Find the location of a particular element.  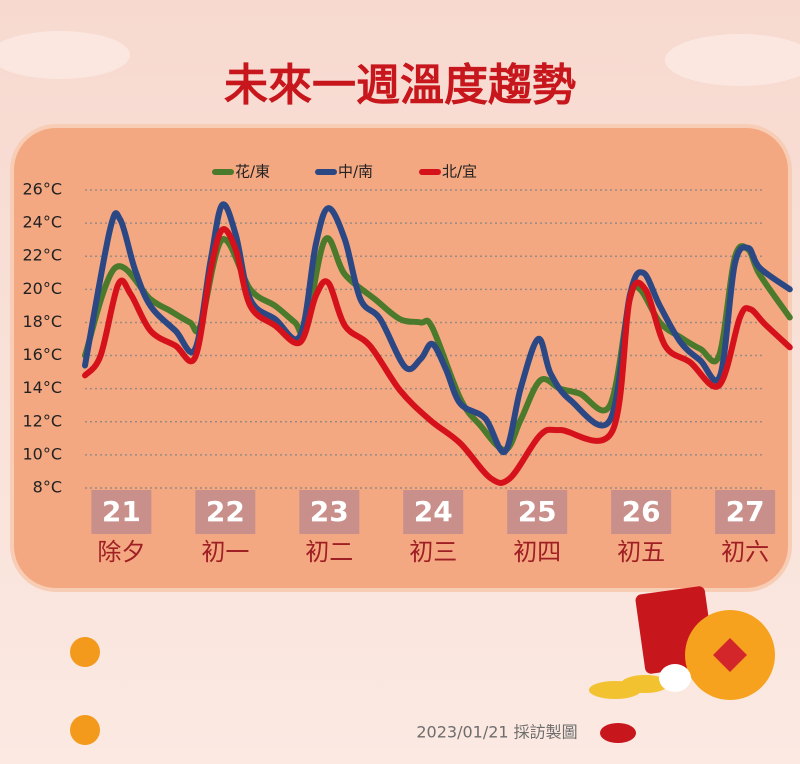

rabbit is located at coordinates (675, 678).